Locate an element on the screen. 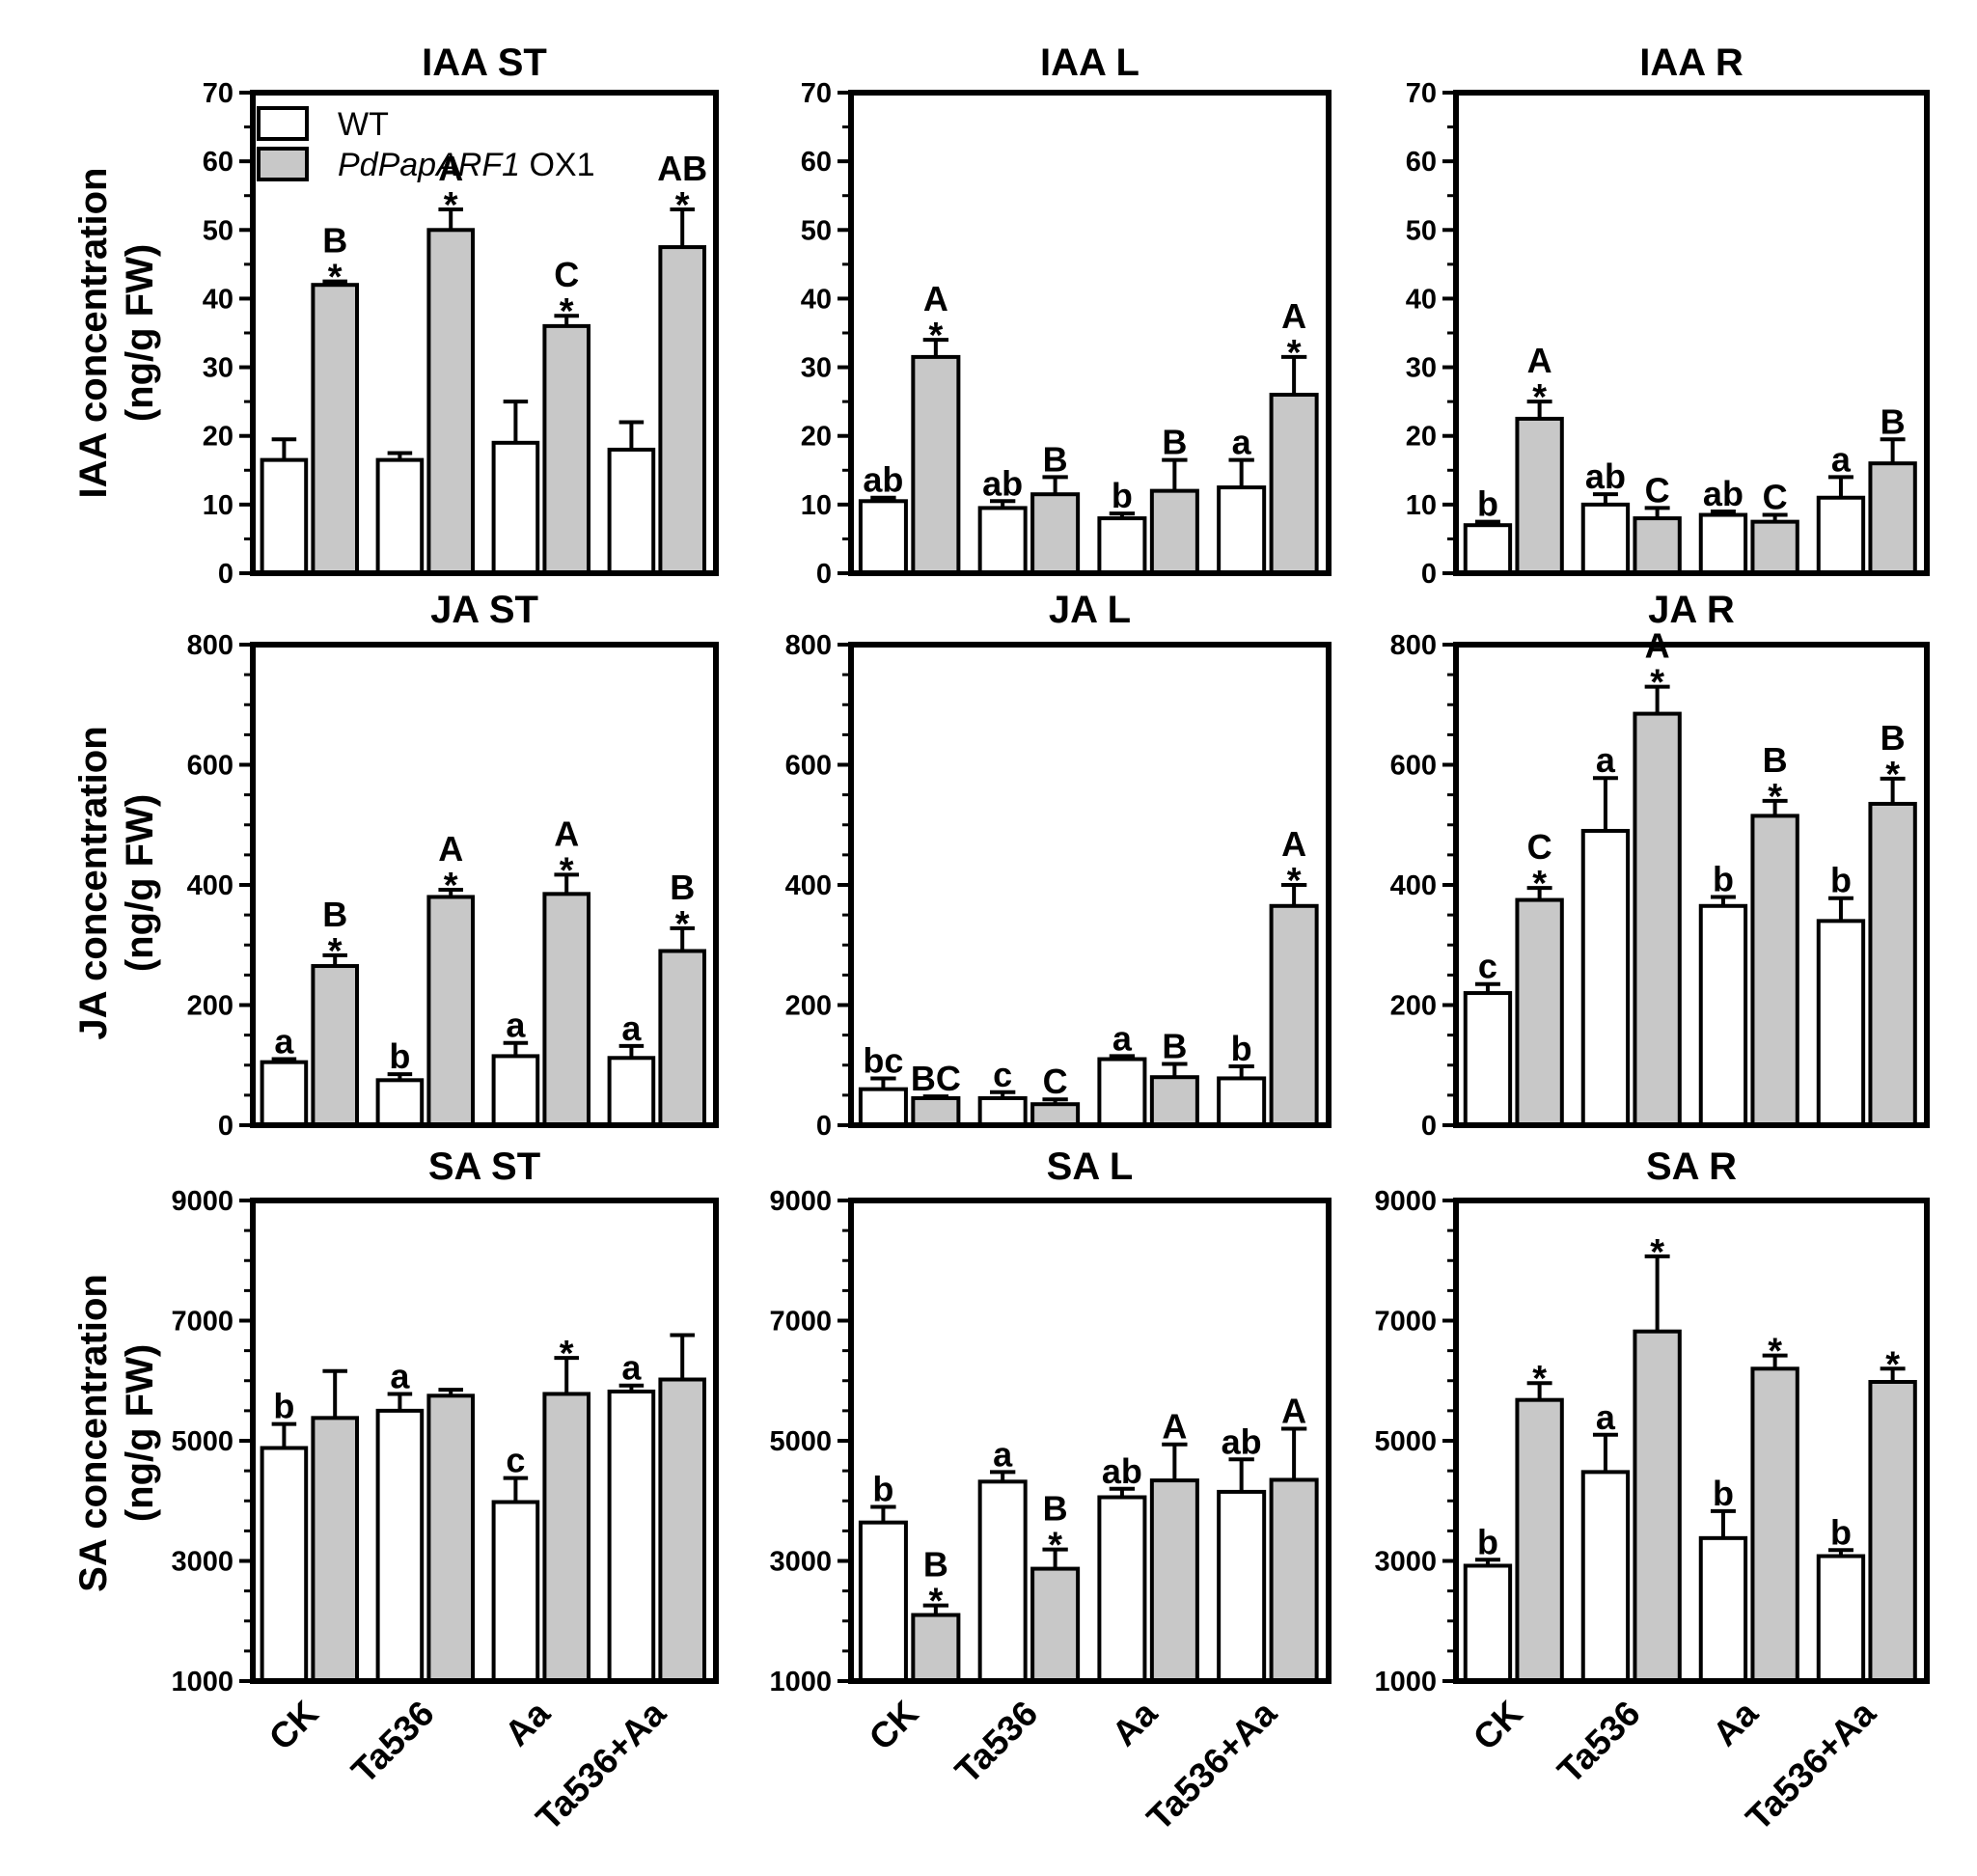 This screenshot has height=1876, width=1977. y-tick-label: 50 is located at coordinates (816, 230).